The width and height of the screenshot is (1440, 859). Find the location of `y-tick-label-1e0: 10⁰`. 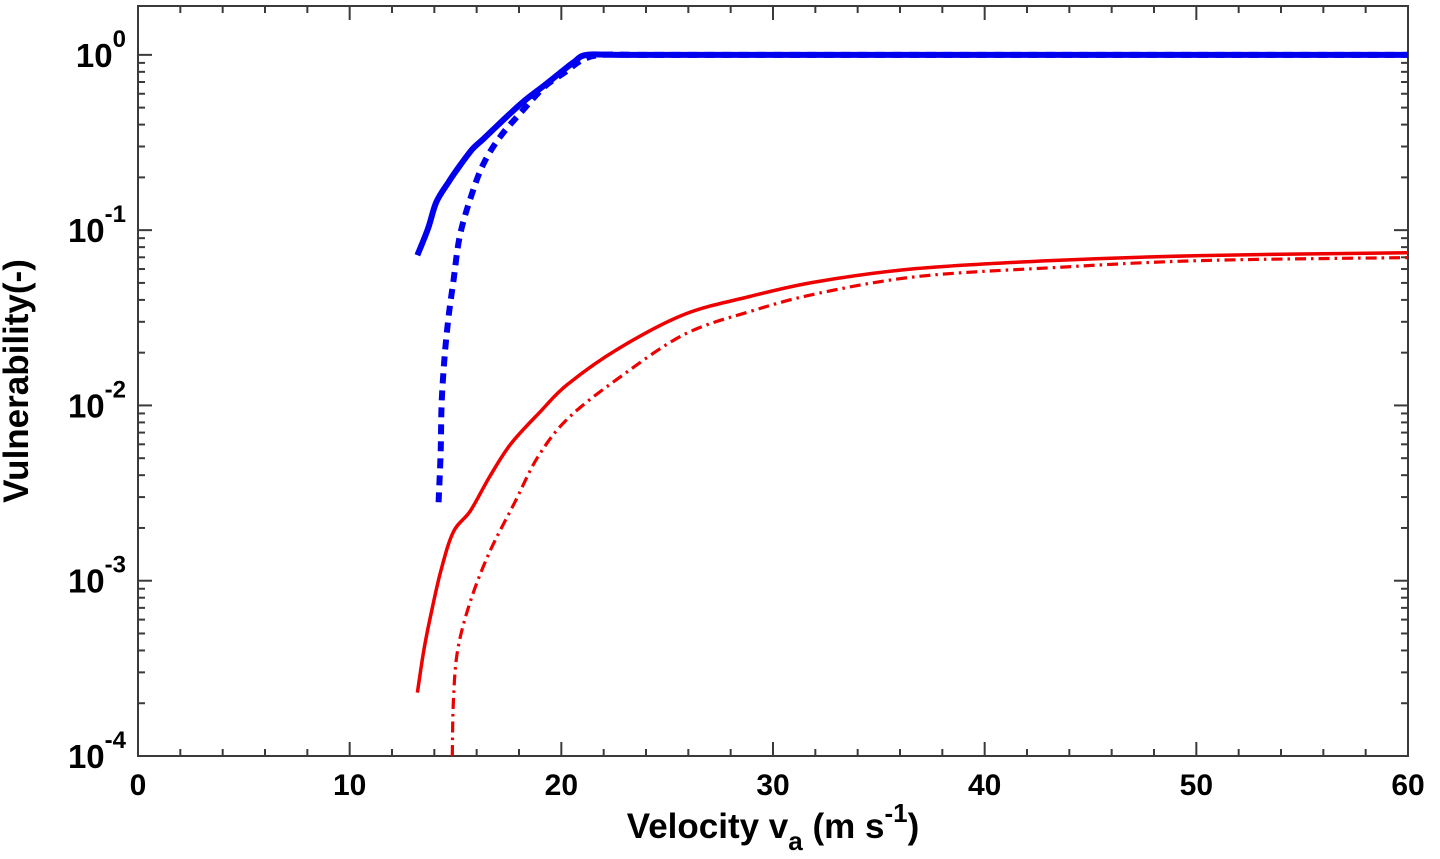

y-tick-label-1e0: 10⁰ is located at coordinates (101, 50).